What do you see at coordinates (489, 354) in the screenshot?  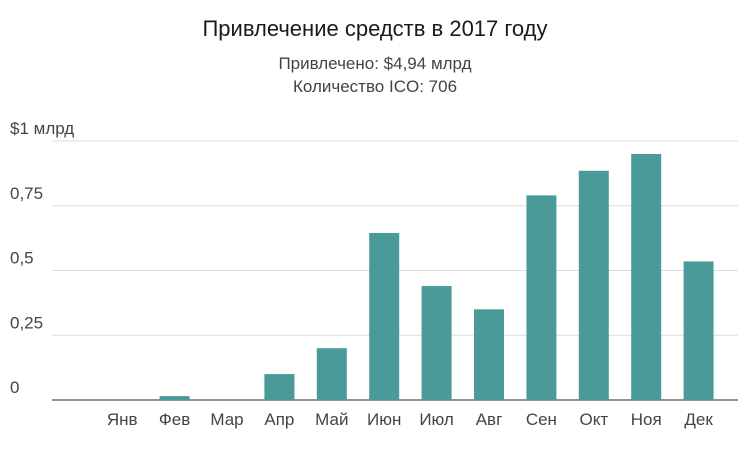 I see `bar-Авг` at bounding box center [489, 354].